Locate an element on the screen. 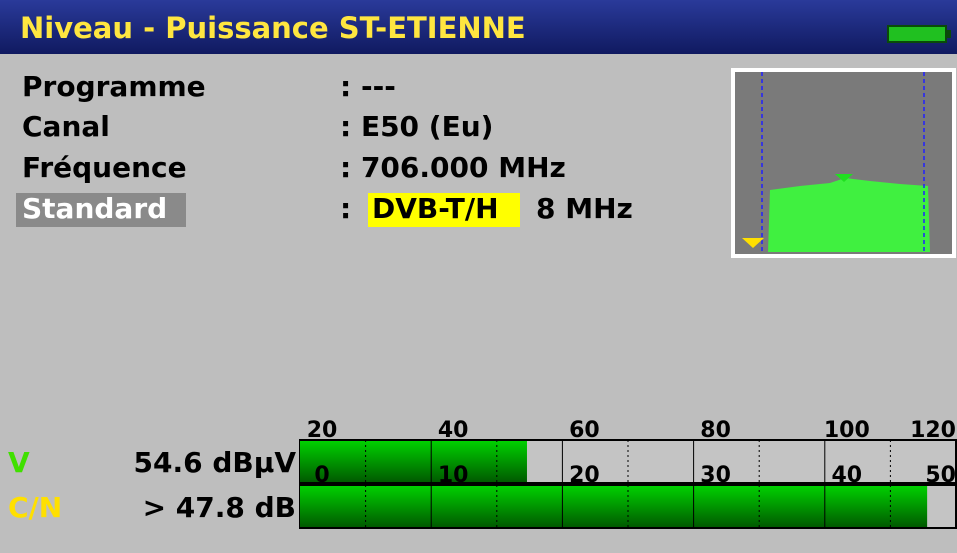 The image size is (957, 553). info-label: Fréquence is located at coordinates (104, 167).